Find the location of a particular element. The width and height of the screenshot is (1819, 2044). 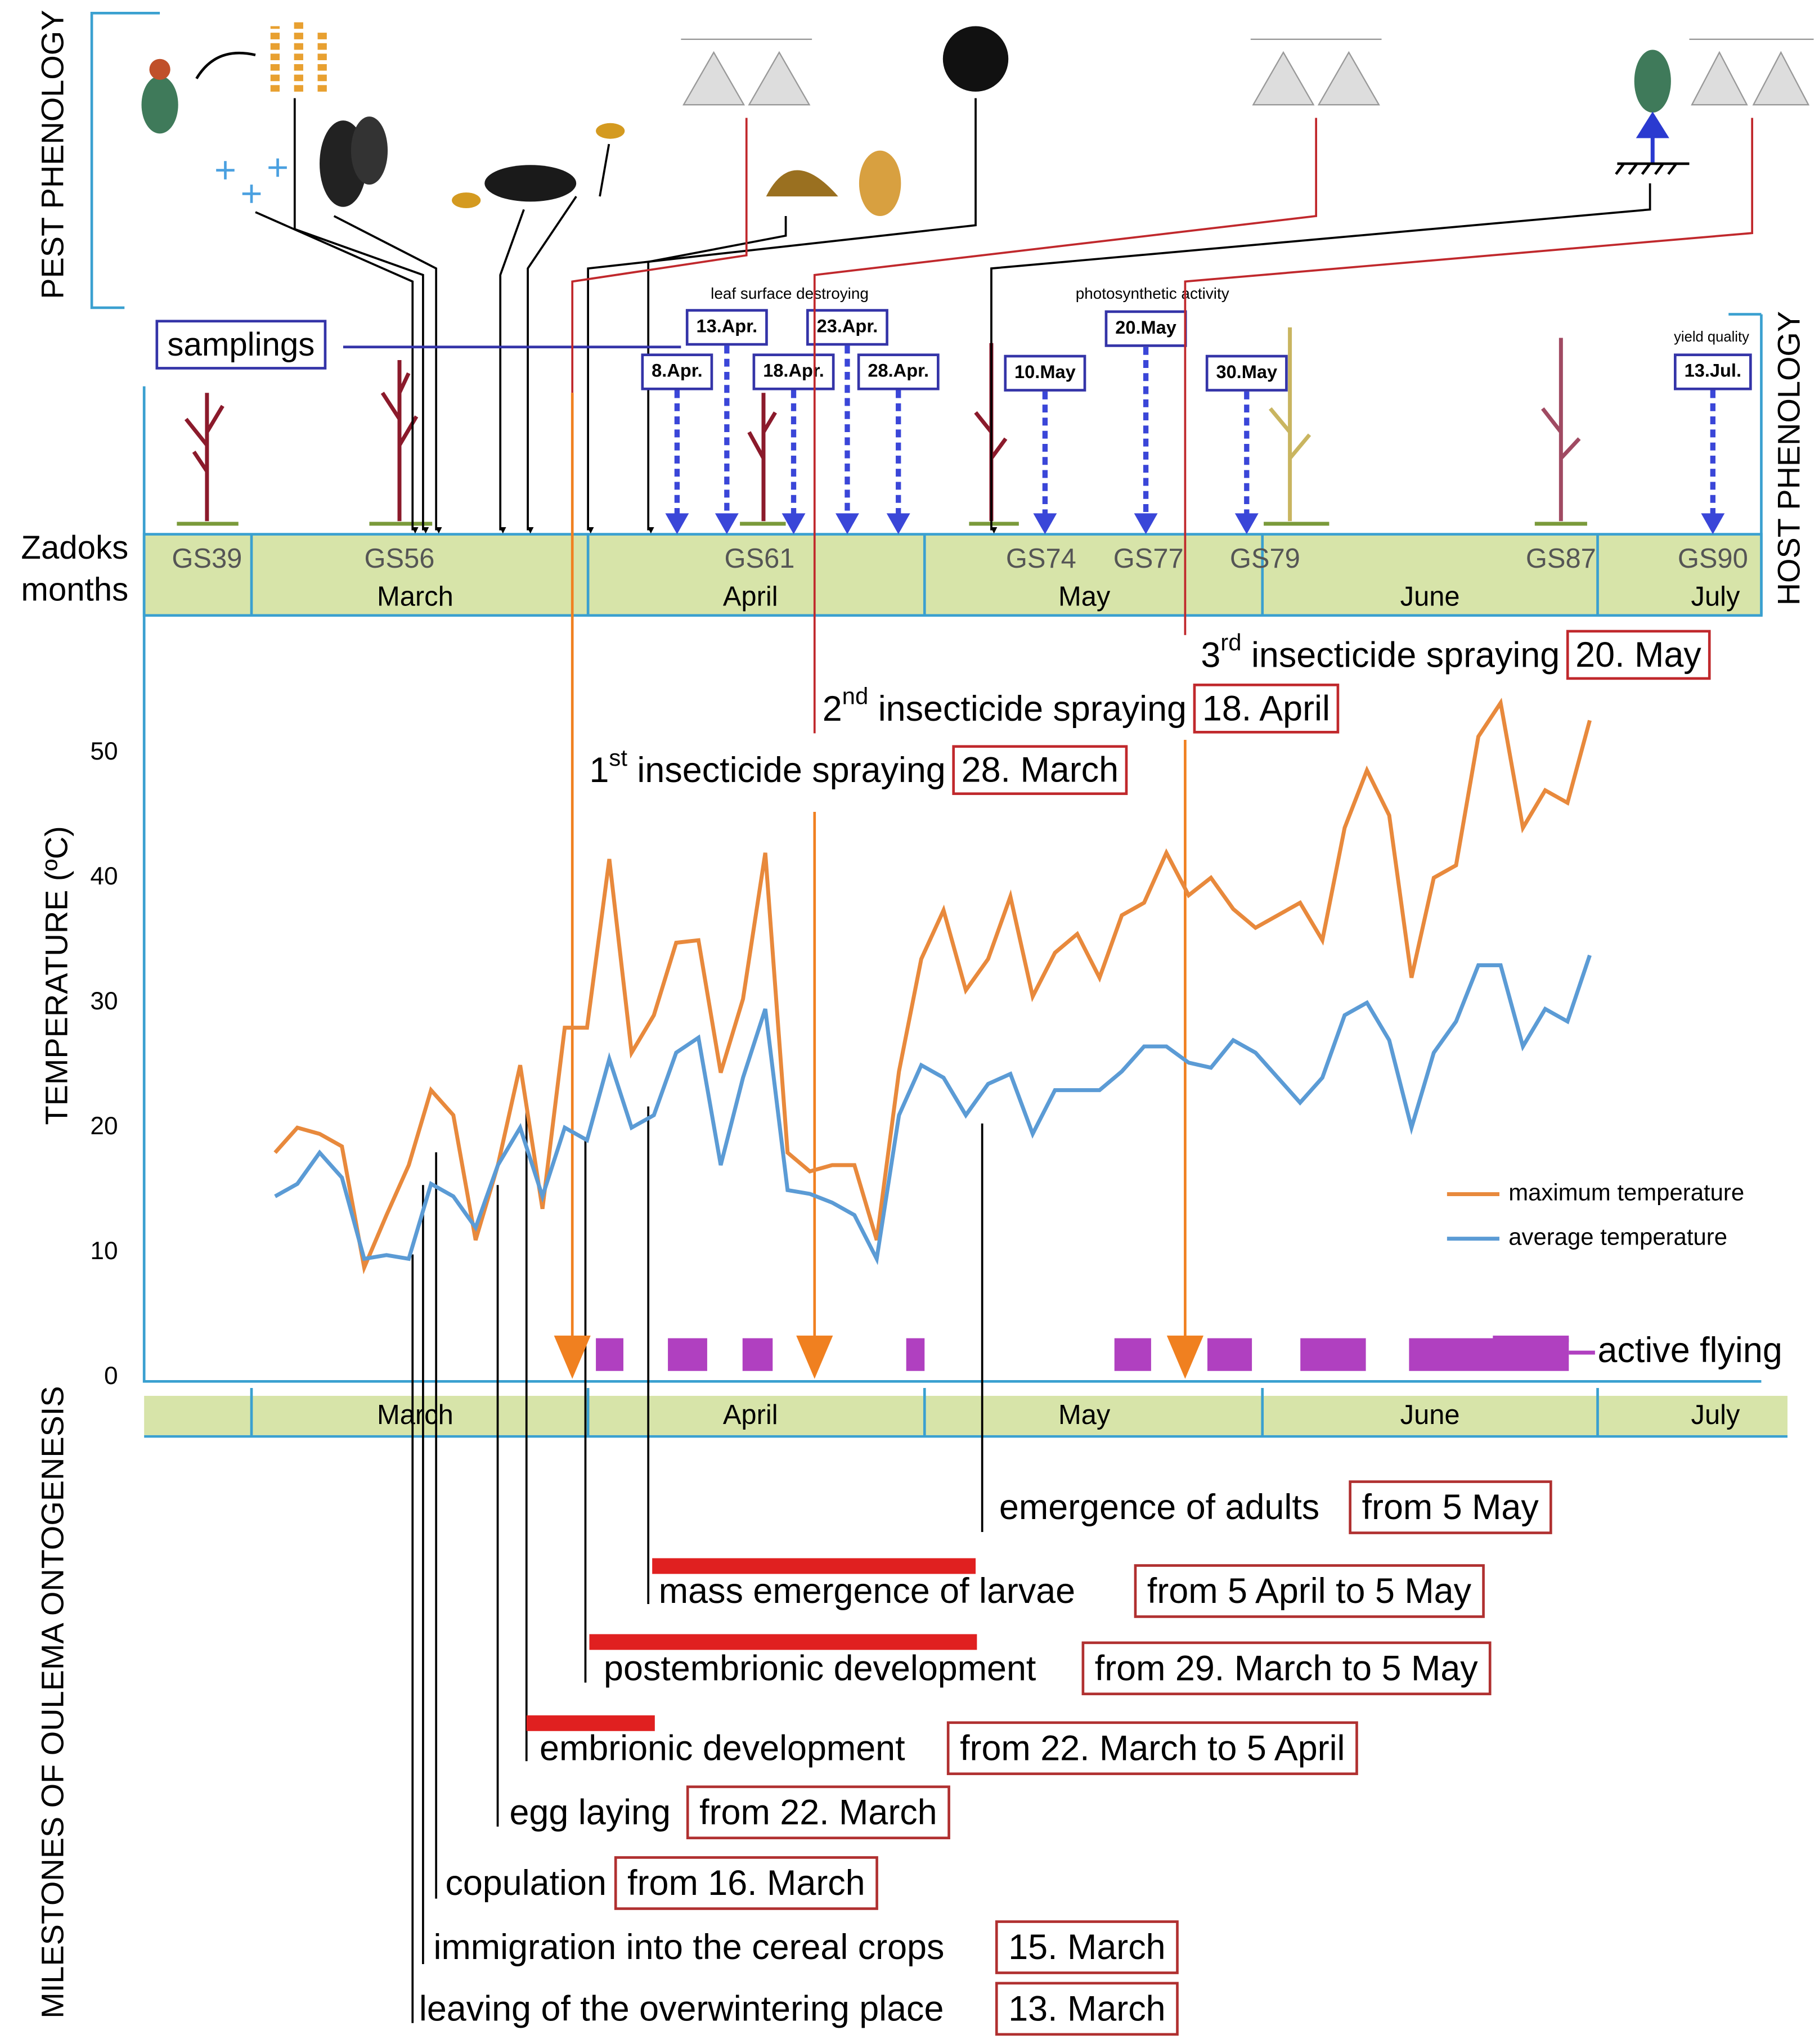

larva-icon is located at coordinates (802, 183).